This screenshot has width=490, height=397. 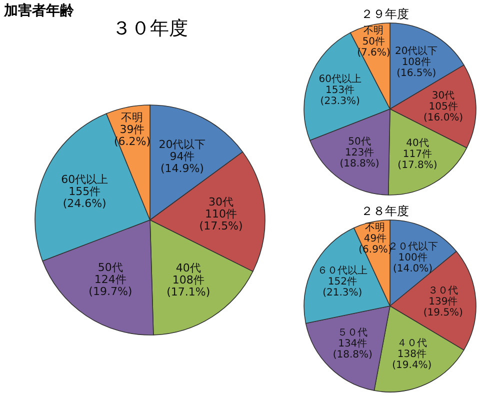 I want to click on data-label: 117件 (17.8%), so click(x=418, y=160).